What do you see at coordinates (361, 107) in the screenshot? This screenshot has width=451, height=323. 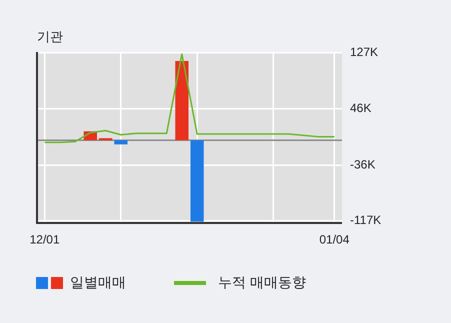 I see `y-tick-label: 46K` at bounding box center [361, 107].